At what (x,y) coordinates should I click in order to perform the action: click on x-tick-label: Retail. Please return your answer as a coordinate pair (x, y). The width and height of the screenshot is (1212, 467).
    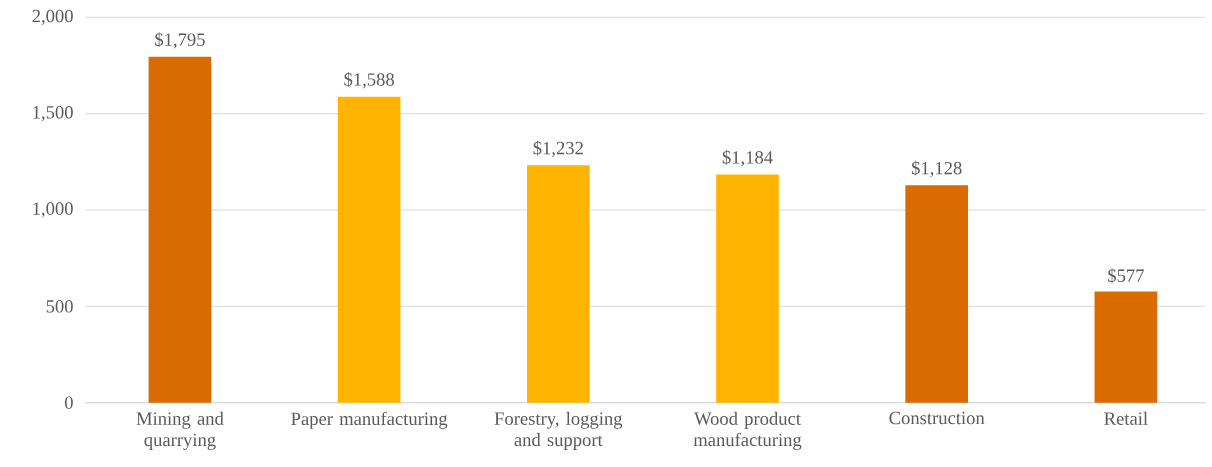
    Looking at the image, I should click on (1126, 418).